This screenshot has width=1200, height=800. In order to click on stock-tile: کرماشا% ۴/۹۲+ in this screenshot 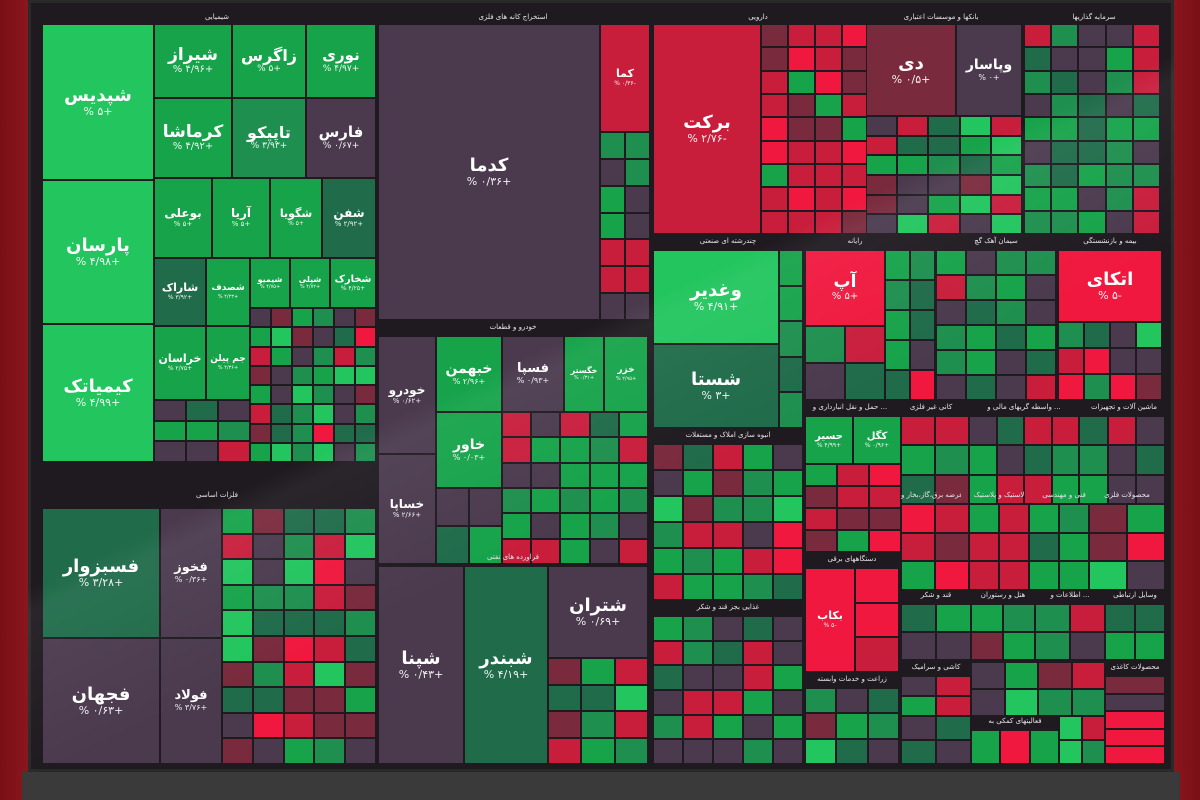, I will do `click(193, 138)`.